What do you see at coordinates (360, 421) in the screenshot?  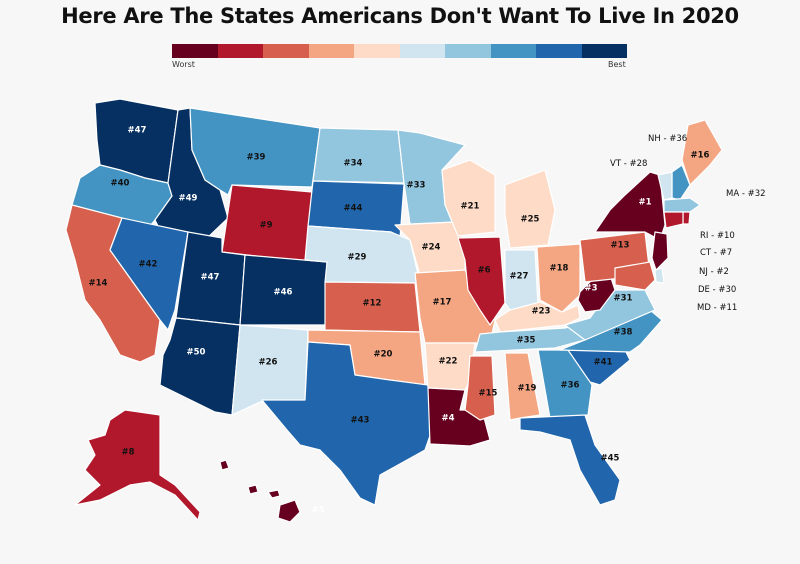 I see `state-label-tx: #43` at bounding box center [360, 421].